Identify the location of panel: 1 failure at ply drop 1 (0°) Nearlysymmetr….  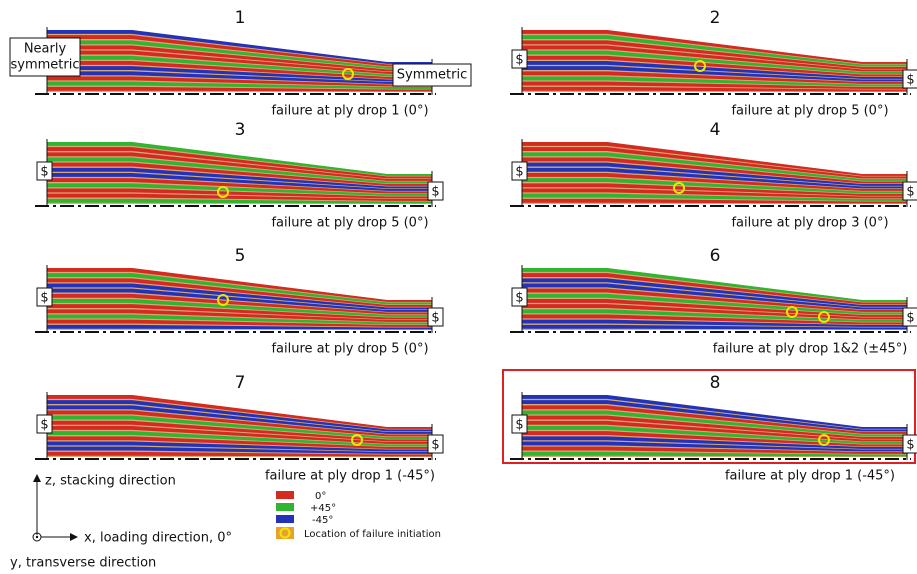
(240, 63).